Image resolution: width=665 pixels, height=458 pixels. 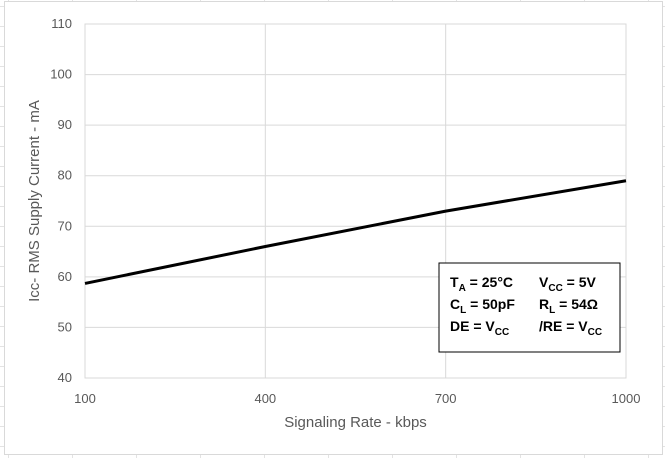 I want to click on condition-label: RL = 54Ω, so click(x=568, y=306).